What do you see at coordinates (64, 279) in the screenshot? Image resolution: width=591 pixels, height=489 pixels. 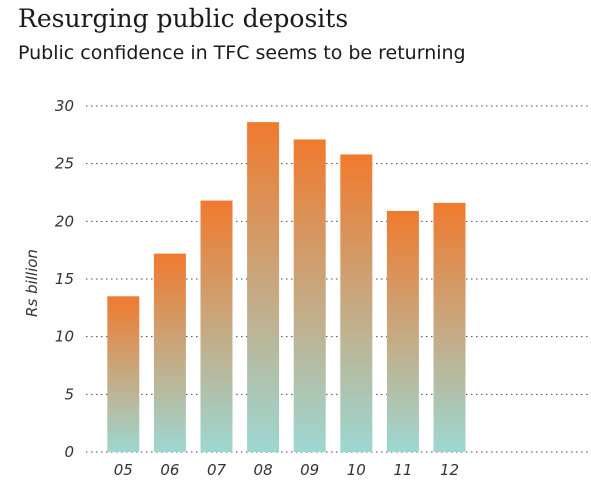 I see `y-tick-label: 15` at bounding box center [64, 279].